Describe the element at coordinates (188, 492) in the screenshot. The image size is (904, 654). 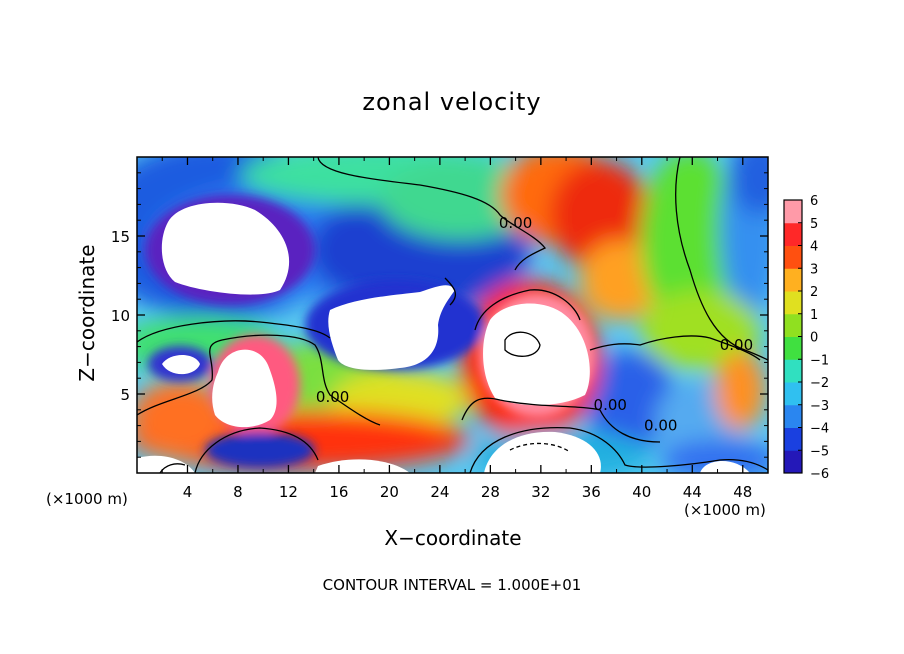
I see `x-tick-label: 4` at that location.